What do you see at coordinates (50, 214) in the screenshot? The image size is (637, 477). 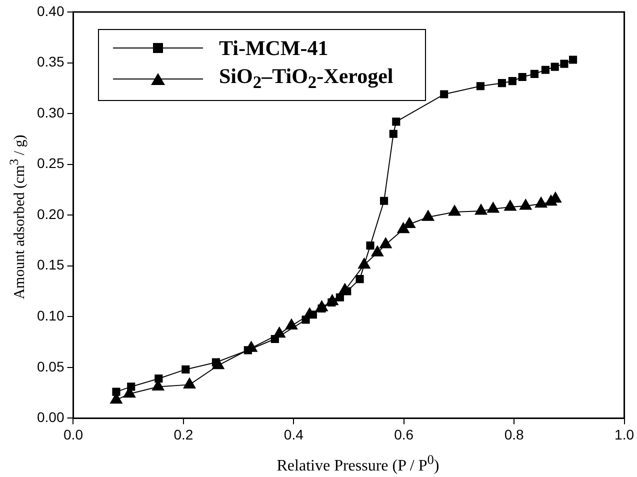 I see `y-tick-label: 0.20` at bounding box center [50, 214].